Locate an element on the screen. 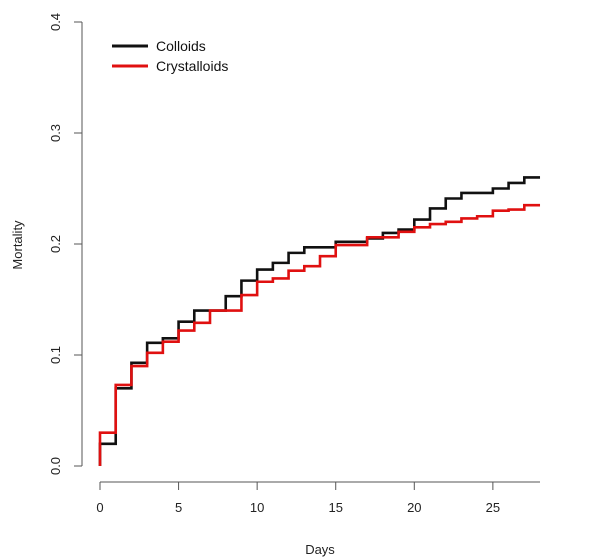  x-axis-label: Days is located at coordinates (320, 549).